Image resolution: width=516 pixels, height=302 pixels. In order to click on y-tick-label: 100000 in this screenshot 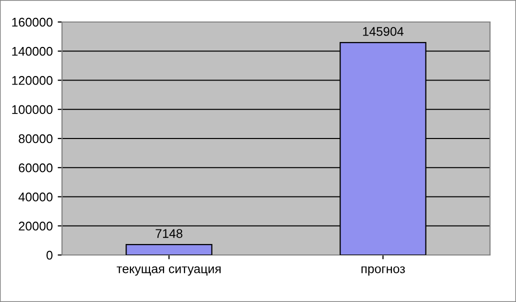, I will do `click(32, 109)`.